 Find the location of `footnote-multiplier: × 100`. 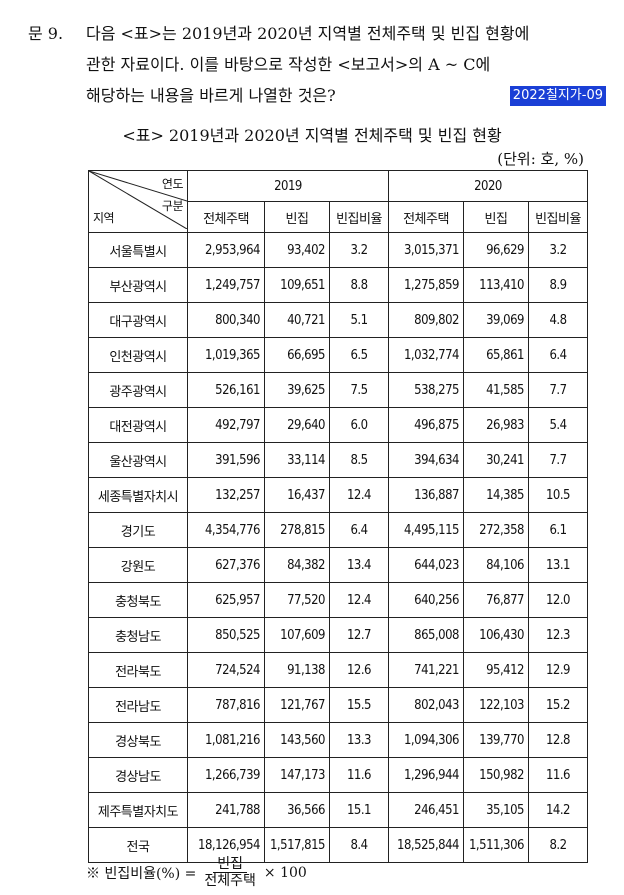

footnote-multiplier: × 100 is located at coordinates (285, 872).